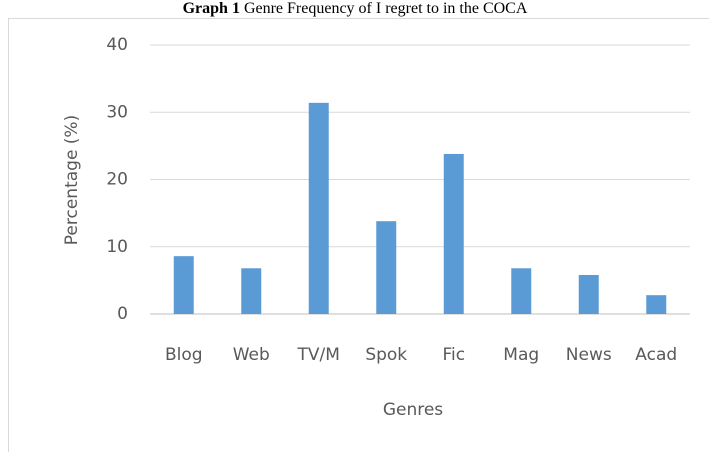 The image size is (709, 452). Describe the element at coordinates (318, 355) in the screenshot. I see `x-tick-label: TV/M` at that location.